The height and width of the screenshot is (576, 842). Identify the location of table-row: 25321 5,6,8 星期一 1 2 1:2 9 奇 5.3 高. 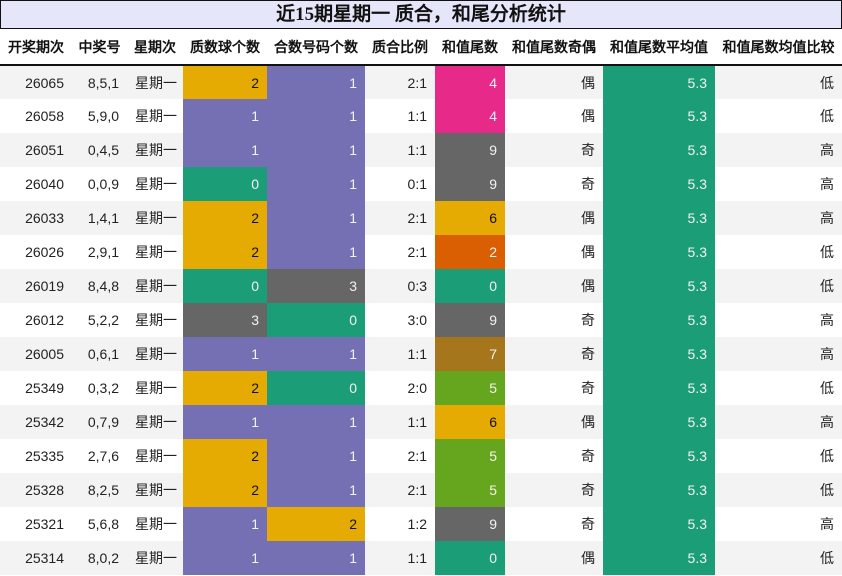
(421, 524).